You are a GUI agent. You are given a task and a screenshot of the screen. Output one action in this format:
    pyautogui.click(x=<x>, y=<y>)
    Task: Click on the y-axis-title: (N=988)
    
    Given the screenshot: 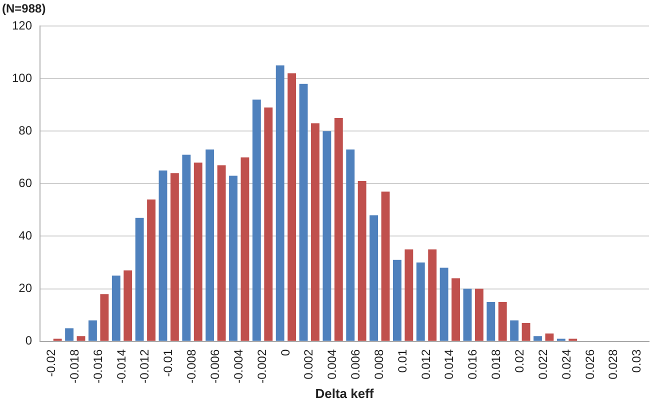 What is the action you would take?
    pyautogui.click(x=24, y=8)
    